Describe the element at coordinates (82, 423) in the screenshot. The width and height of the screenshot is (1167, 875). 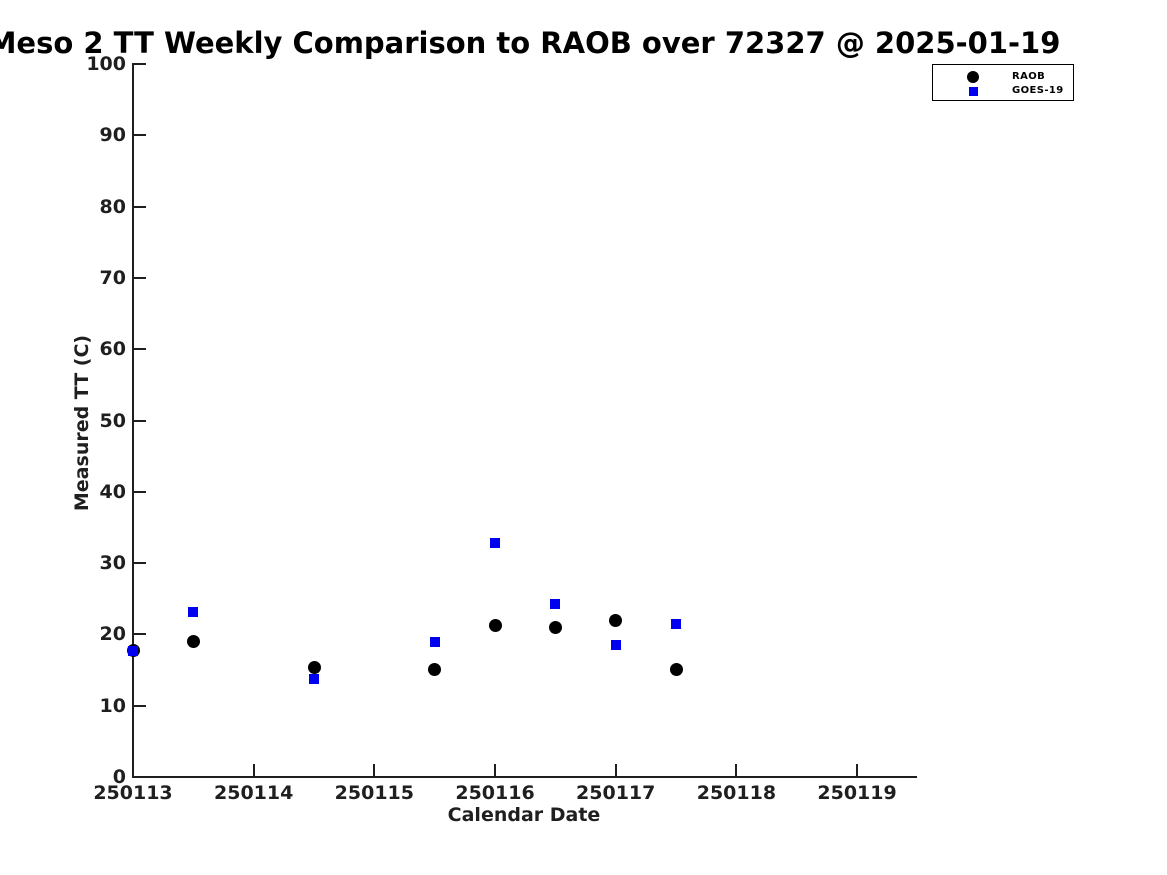
I see `y-axis-label: Measured TT (C)` at that location.